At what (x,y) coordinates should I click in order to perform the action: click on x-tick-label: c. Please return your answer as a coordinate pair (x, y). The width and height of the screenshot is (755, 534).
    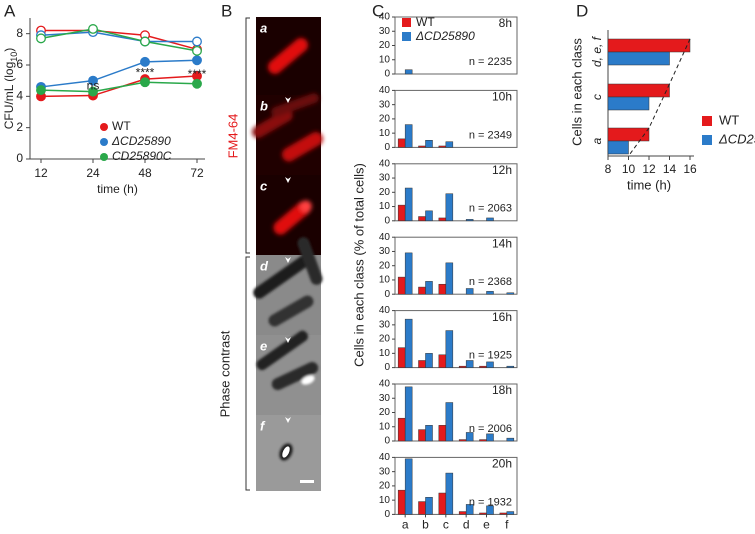
    Looking at the image, I should click on (446, 525).